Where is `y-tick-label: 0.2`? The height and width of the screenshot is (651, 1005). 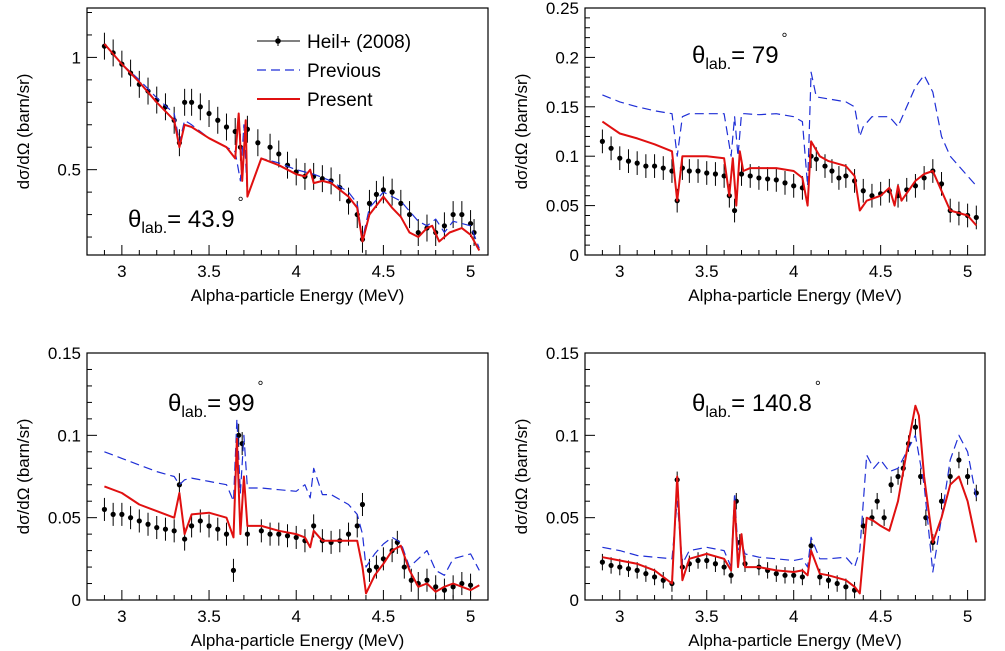 y-tick-label: 0.2 is located at coordinates (567, 57).